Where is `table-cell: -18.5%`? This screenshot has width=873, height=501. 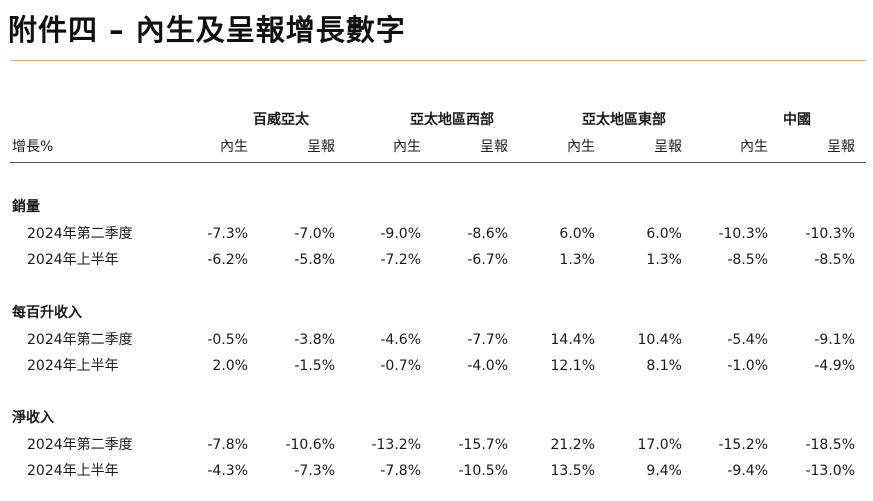 table-cell: -18.5% is located at coordinates (830, 445).